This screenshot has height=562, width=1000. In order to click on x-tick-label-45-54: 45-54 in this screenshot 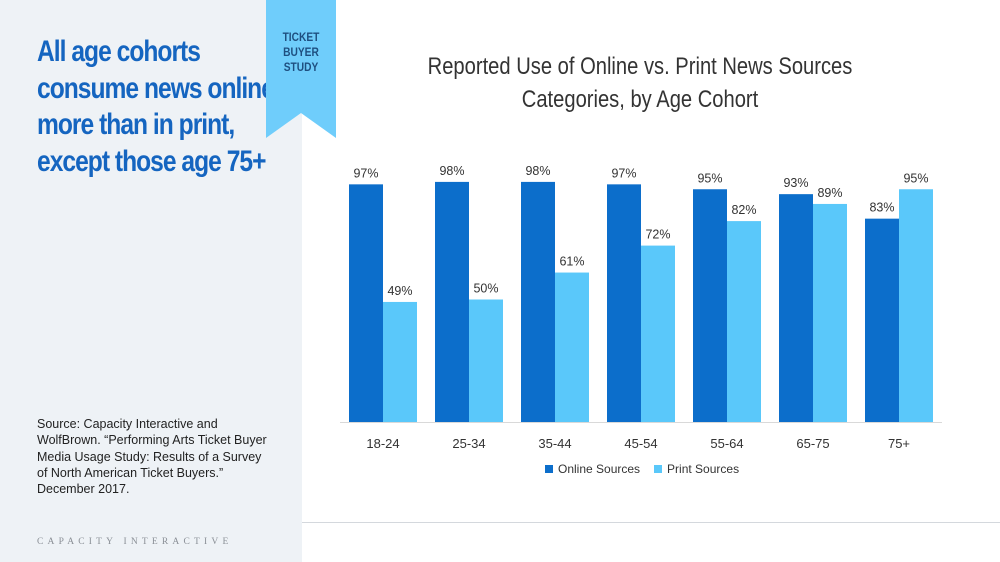, I will do `click(640, 443)`.